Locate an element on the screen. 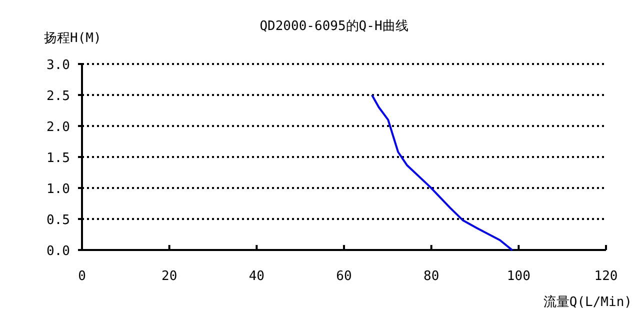 Image resolution: width=636 pixels, height=325 pixels. line-series is located at coordinates (442, 172).